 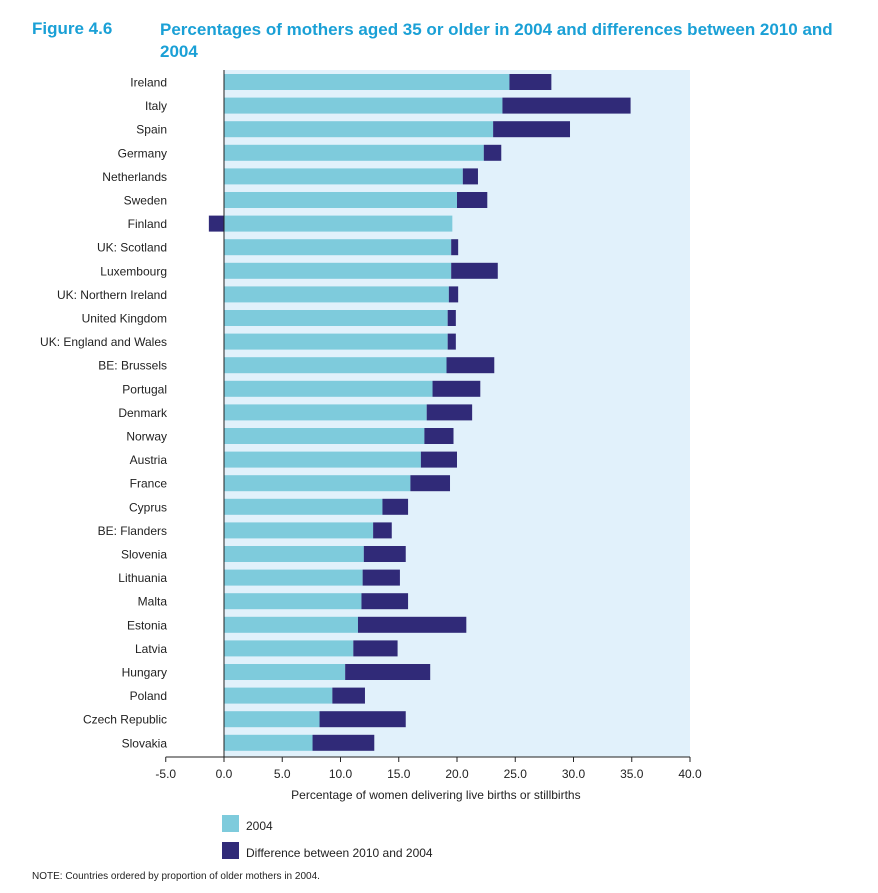 I want to click on category-label-netherlands: Netherlands, so click(x=134, y=177).